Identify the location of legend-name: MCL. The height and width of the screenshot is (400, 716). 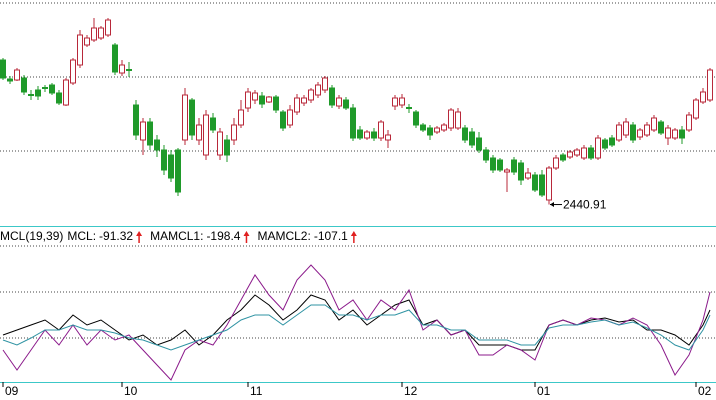
(80, 236).